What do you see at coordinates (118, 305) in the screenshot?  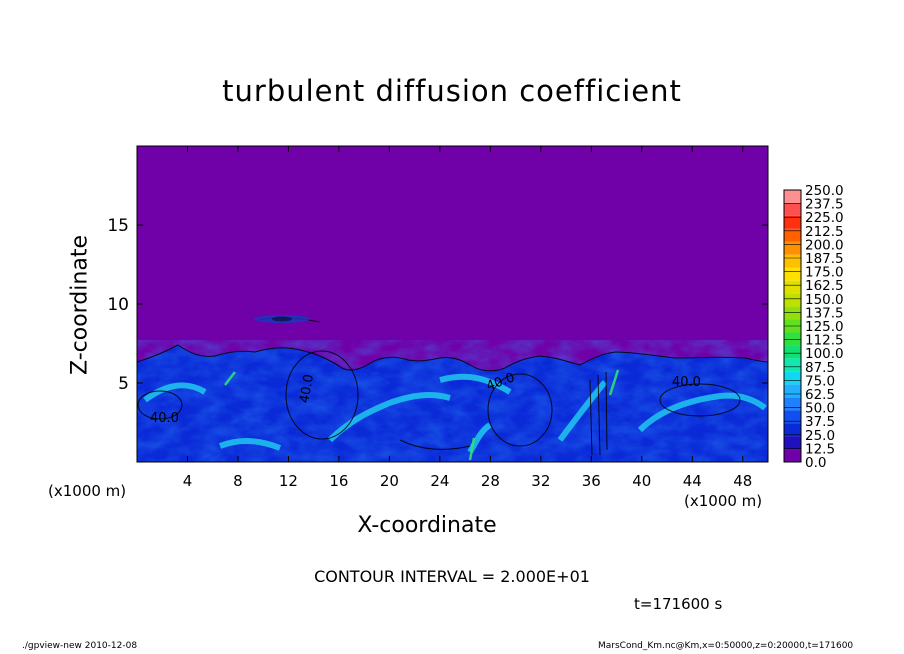 I see `y-tick-label: 10` at bounding box center [118, 305].